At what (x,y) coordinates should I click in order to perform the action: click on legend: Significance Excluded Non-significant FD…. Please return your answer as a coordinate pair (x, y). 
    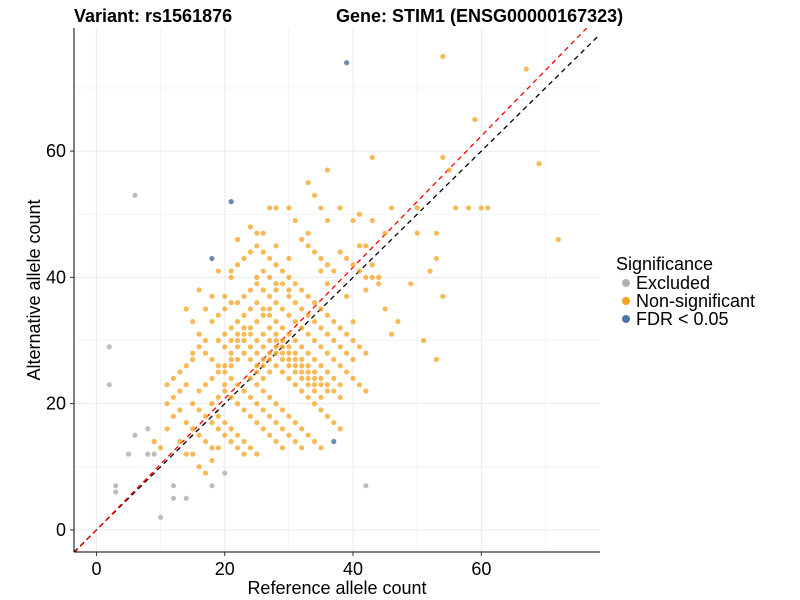
    Looking at the image, I should click on (685, 291).